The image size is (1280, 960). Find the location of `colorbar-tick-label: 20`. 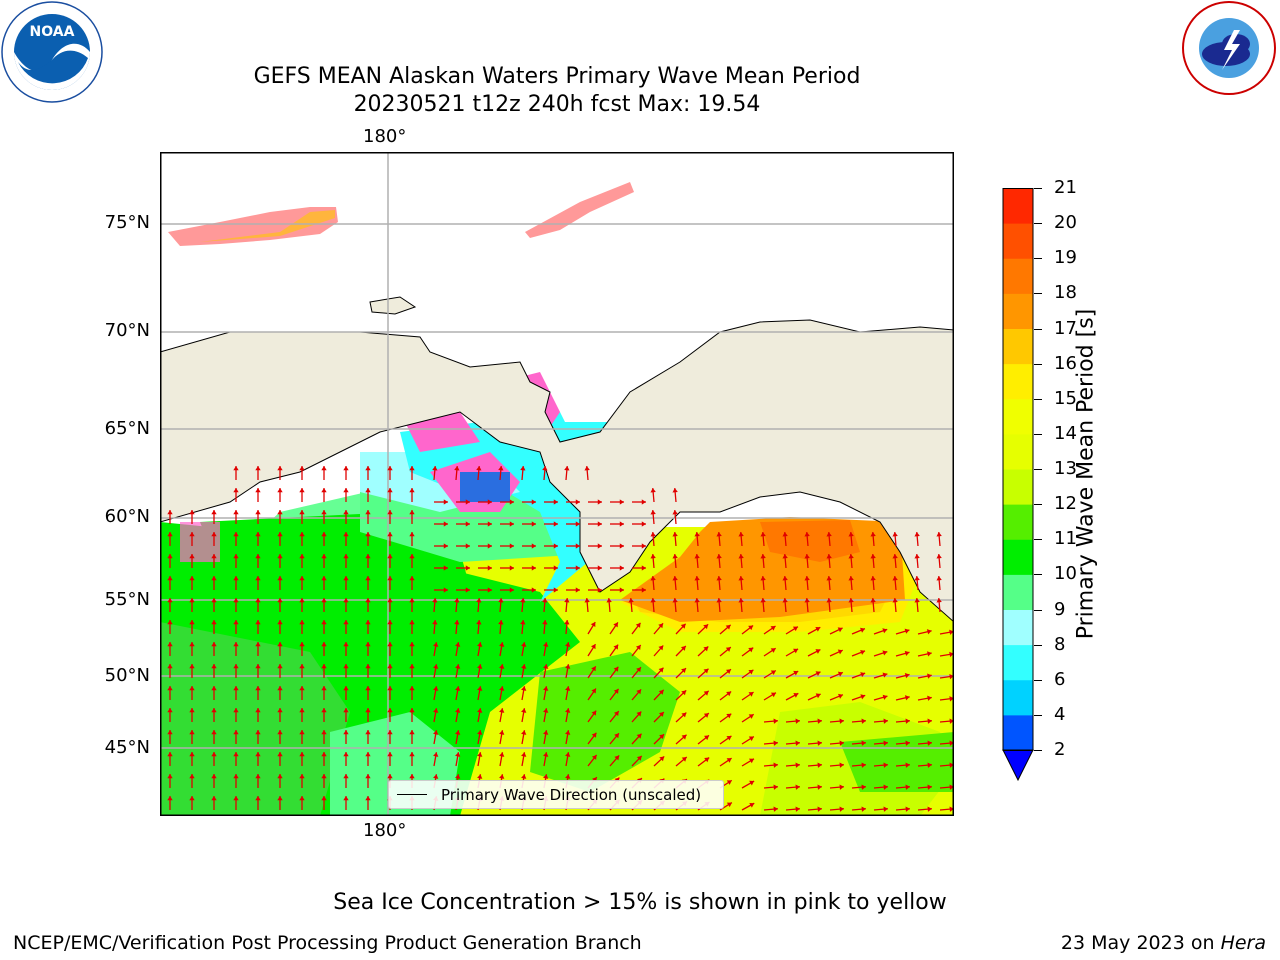

colorbar-tick-label: 20 is located at coordinates (1065, 223).